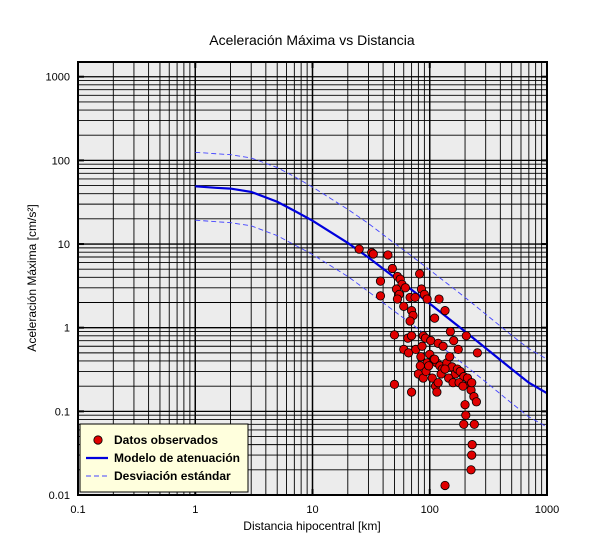 The width and height of the screenshot is (590, 560). Describe the element at coordinates (62, 412) in the screenshot. I see `y-tick-label: 0.1` at that location.